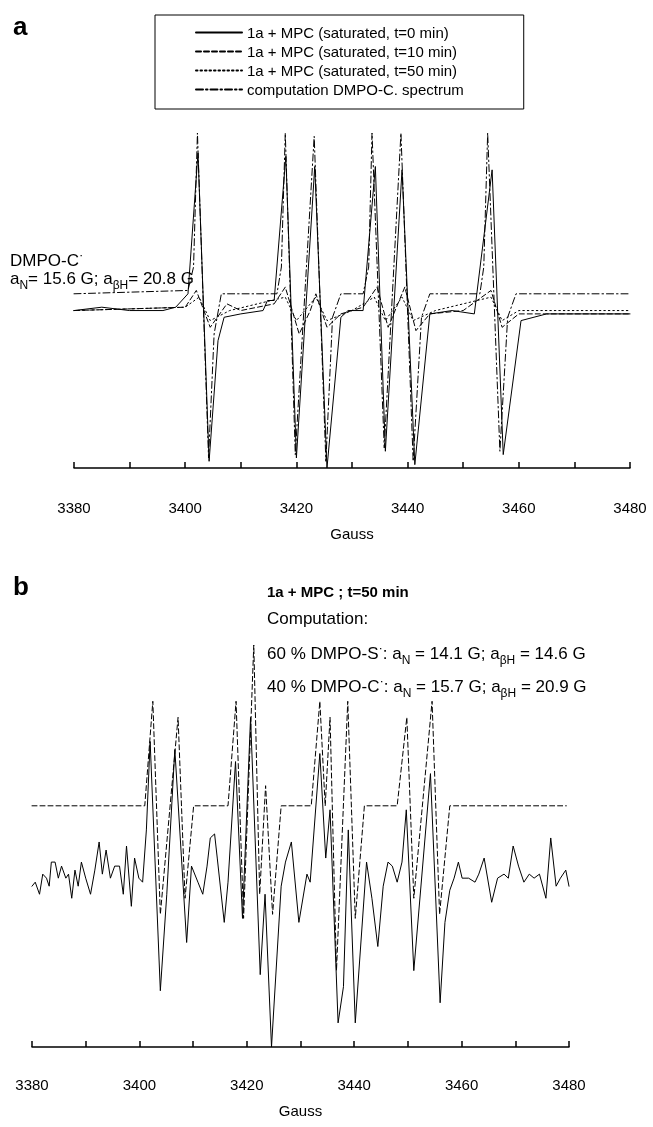  What do you see at coordinates (21, 586) in the screenshot?
I see `chart-title: b` at bounding box center [21, 586].